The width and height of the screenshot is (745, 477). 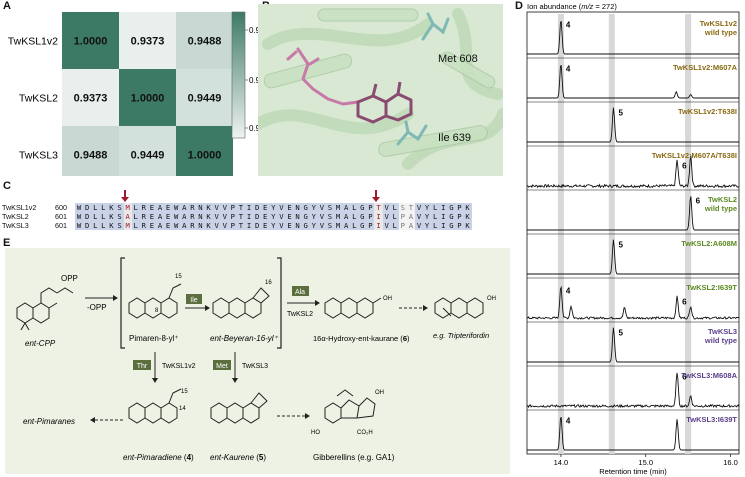 What do you see at coordinates (459, 308) in the screenshot?
I see `tripterifordin-structure` at bounding box center [459, 308].